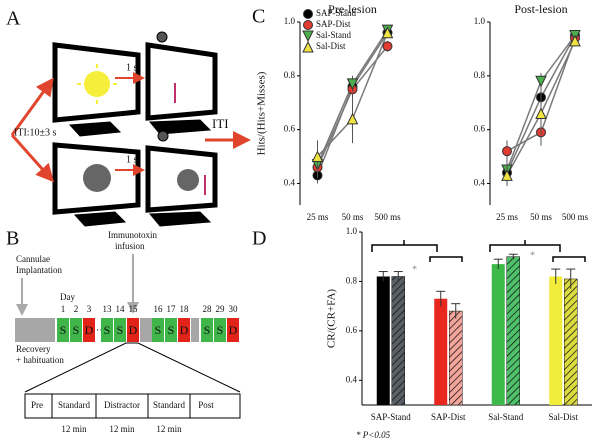 The height and width of the screenshot is (442, 600). What do you see at coordinates (333, 24) in the screenshot?
I see `legend-label: SAP-Dist` at bounding box center [333, 24].